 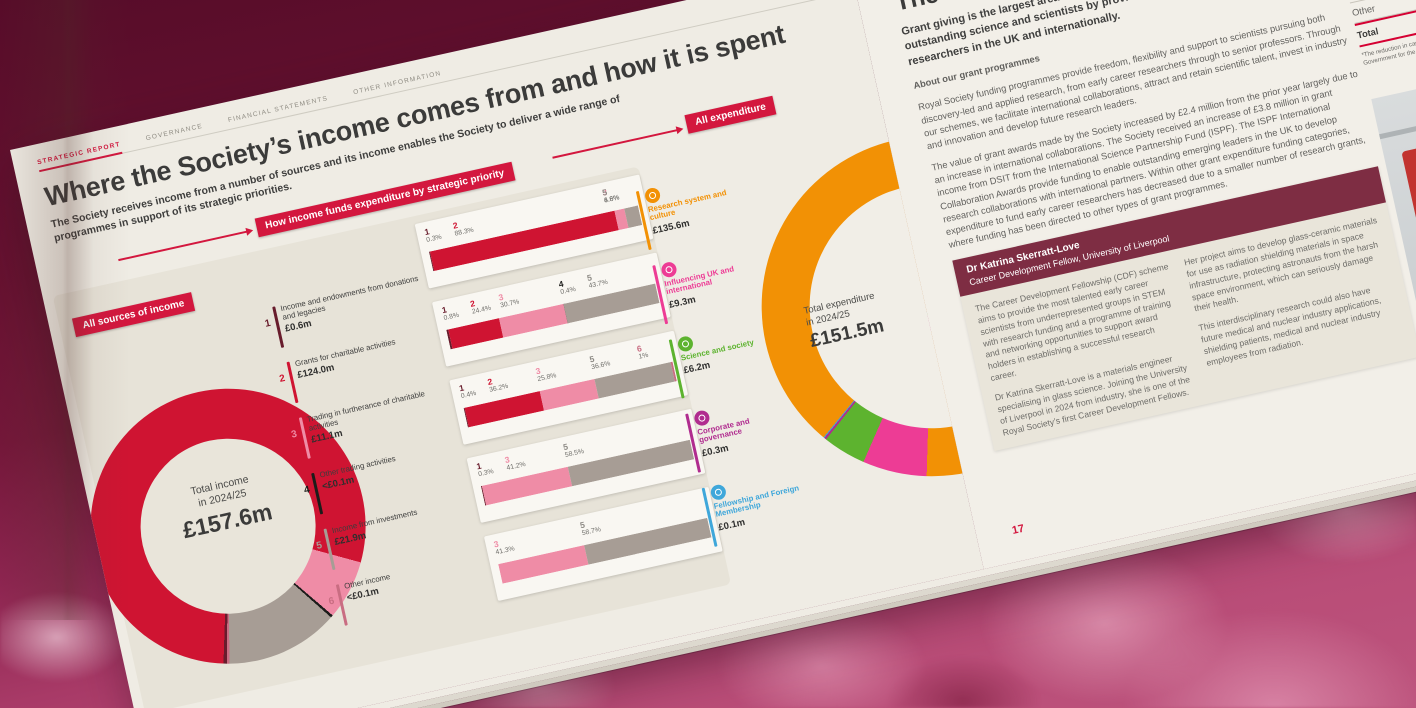 What do you see at coordinates (580, 448) in the screenshot?
I see `bar-segment-label: 5 58.5%` at bounding box center [580, 448].